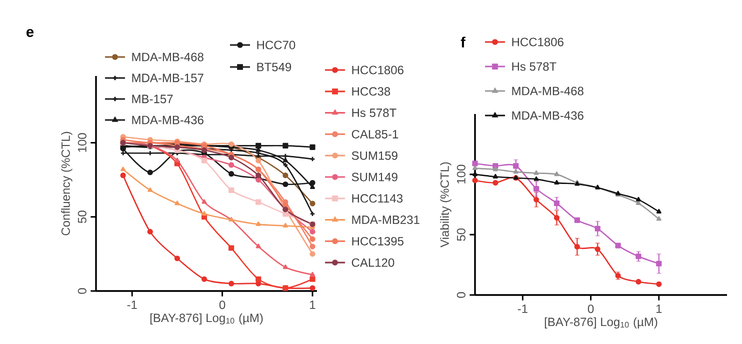  Describe the element at coordinates (375, 134) in the screenshot. I see `legend-label: CAL85-1` at that location.